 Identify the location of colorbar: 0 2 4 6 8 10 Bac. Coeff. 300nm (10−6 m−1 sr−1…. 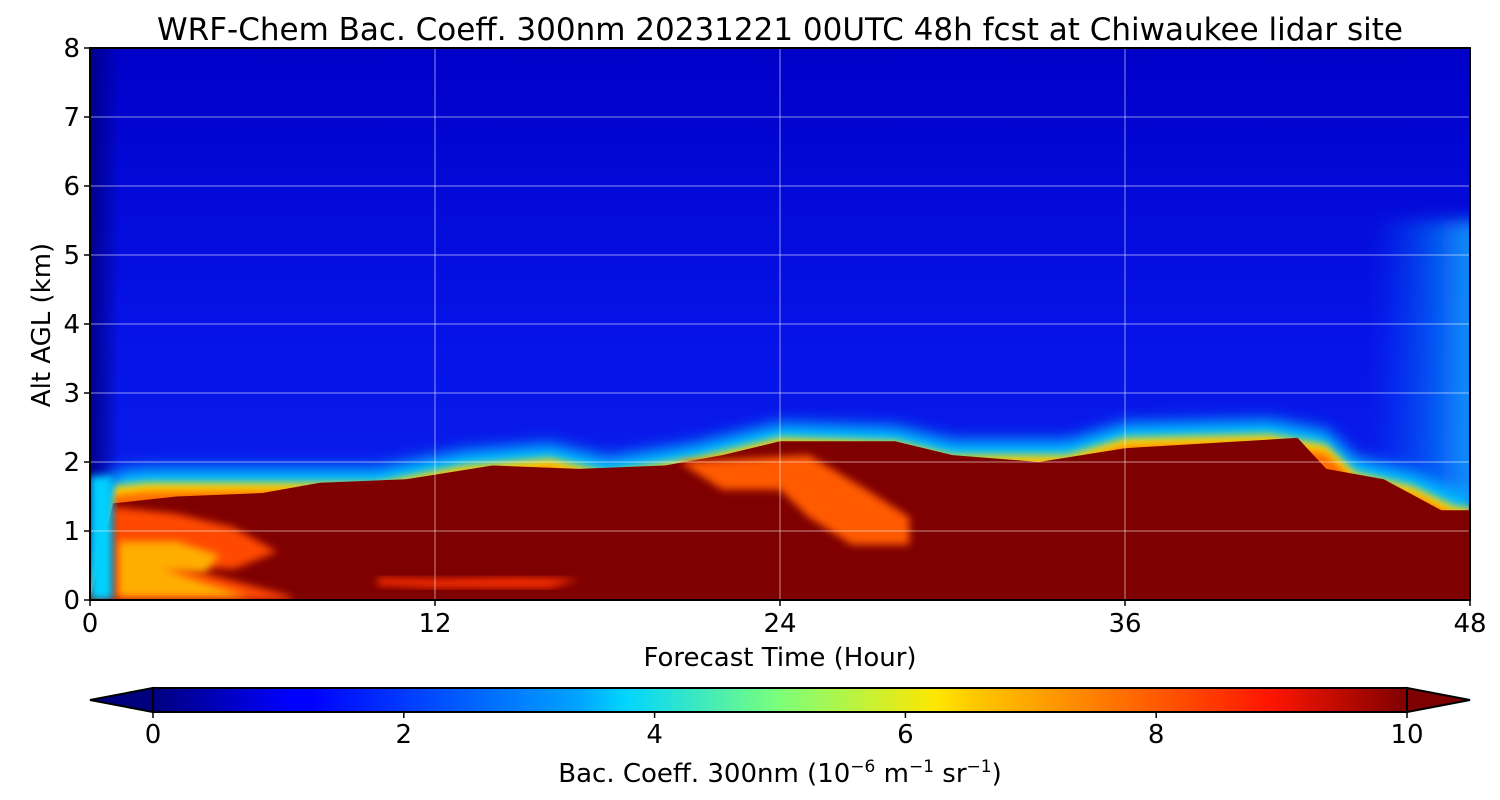
(780, 737).